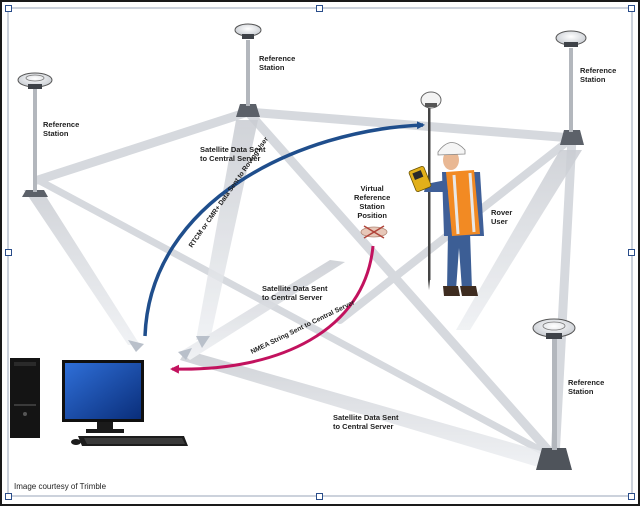 This screenshot has width=640, height=506. Describe the element at coordinates (8, 8) in the screenshot. I see `resize-handle-top-left` at that location.